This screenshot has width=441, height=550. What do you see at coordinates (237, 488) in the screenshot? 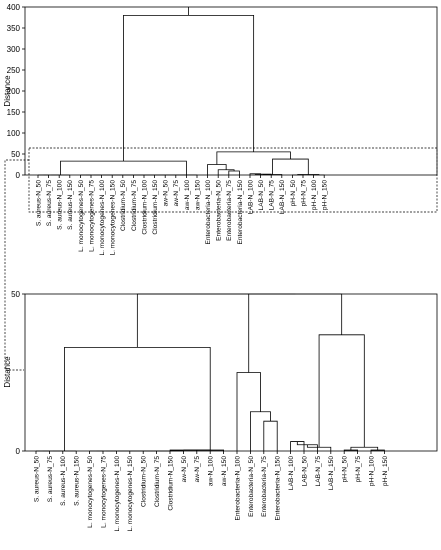
I see `leaf-label: Enterobacteria-N_100` at bounding box center [237, 488].